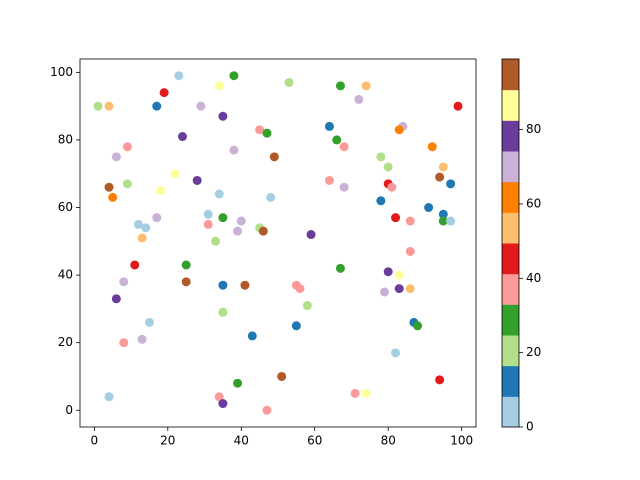 This screenshot has height=480, width=640. I want to click on y-tick-label: 40, so click(65, 275).